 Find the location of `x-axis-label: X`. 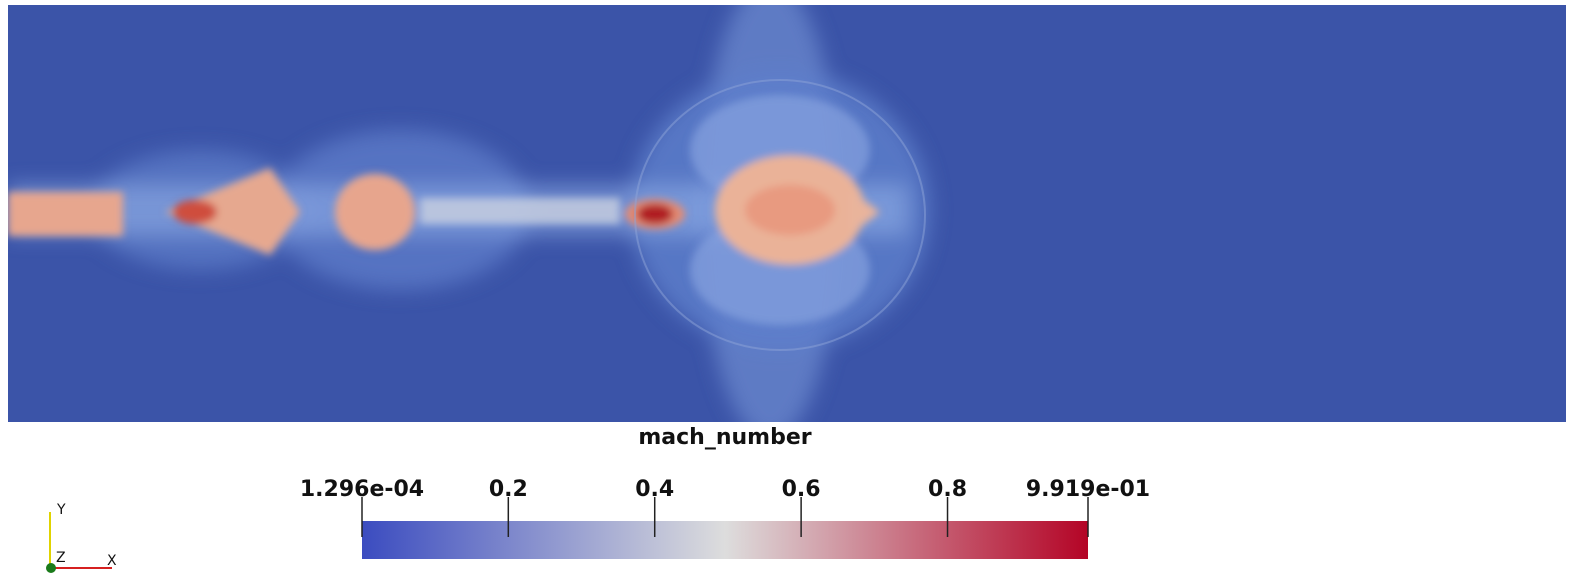

x-axis-label: X is located at coordinates (112, 561).